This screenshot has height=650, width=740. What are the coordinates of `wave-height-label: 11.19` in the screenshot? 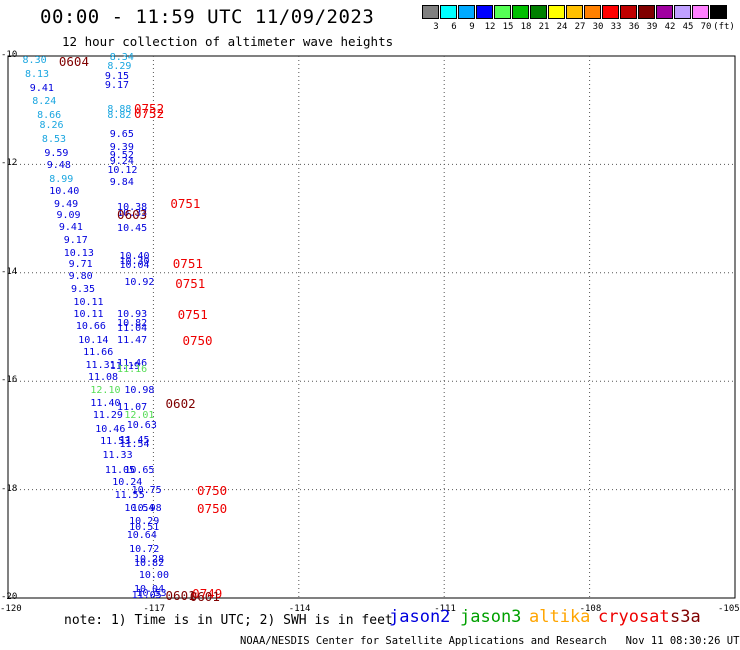 It's located at (124, 366).